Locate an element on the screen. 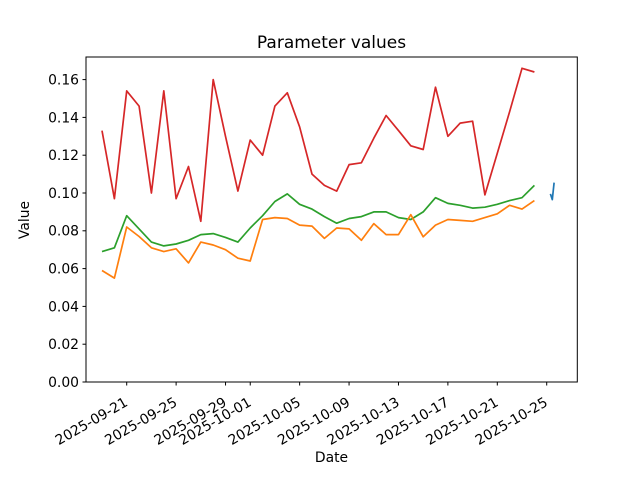 This screenshot has height=480, width=640. series-blue-line is located at coordinates (552, 191).